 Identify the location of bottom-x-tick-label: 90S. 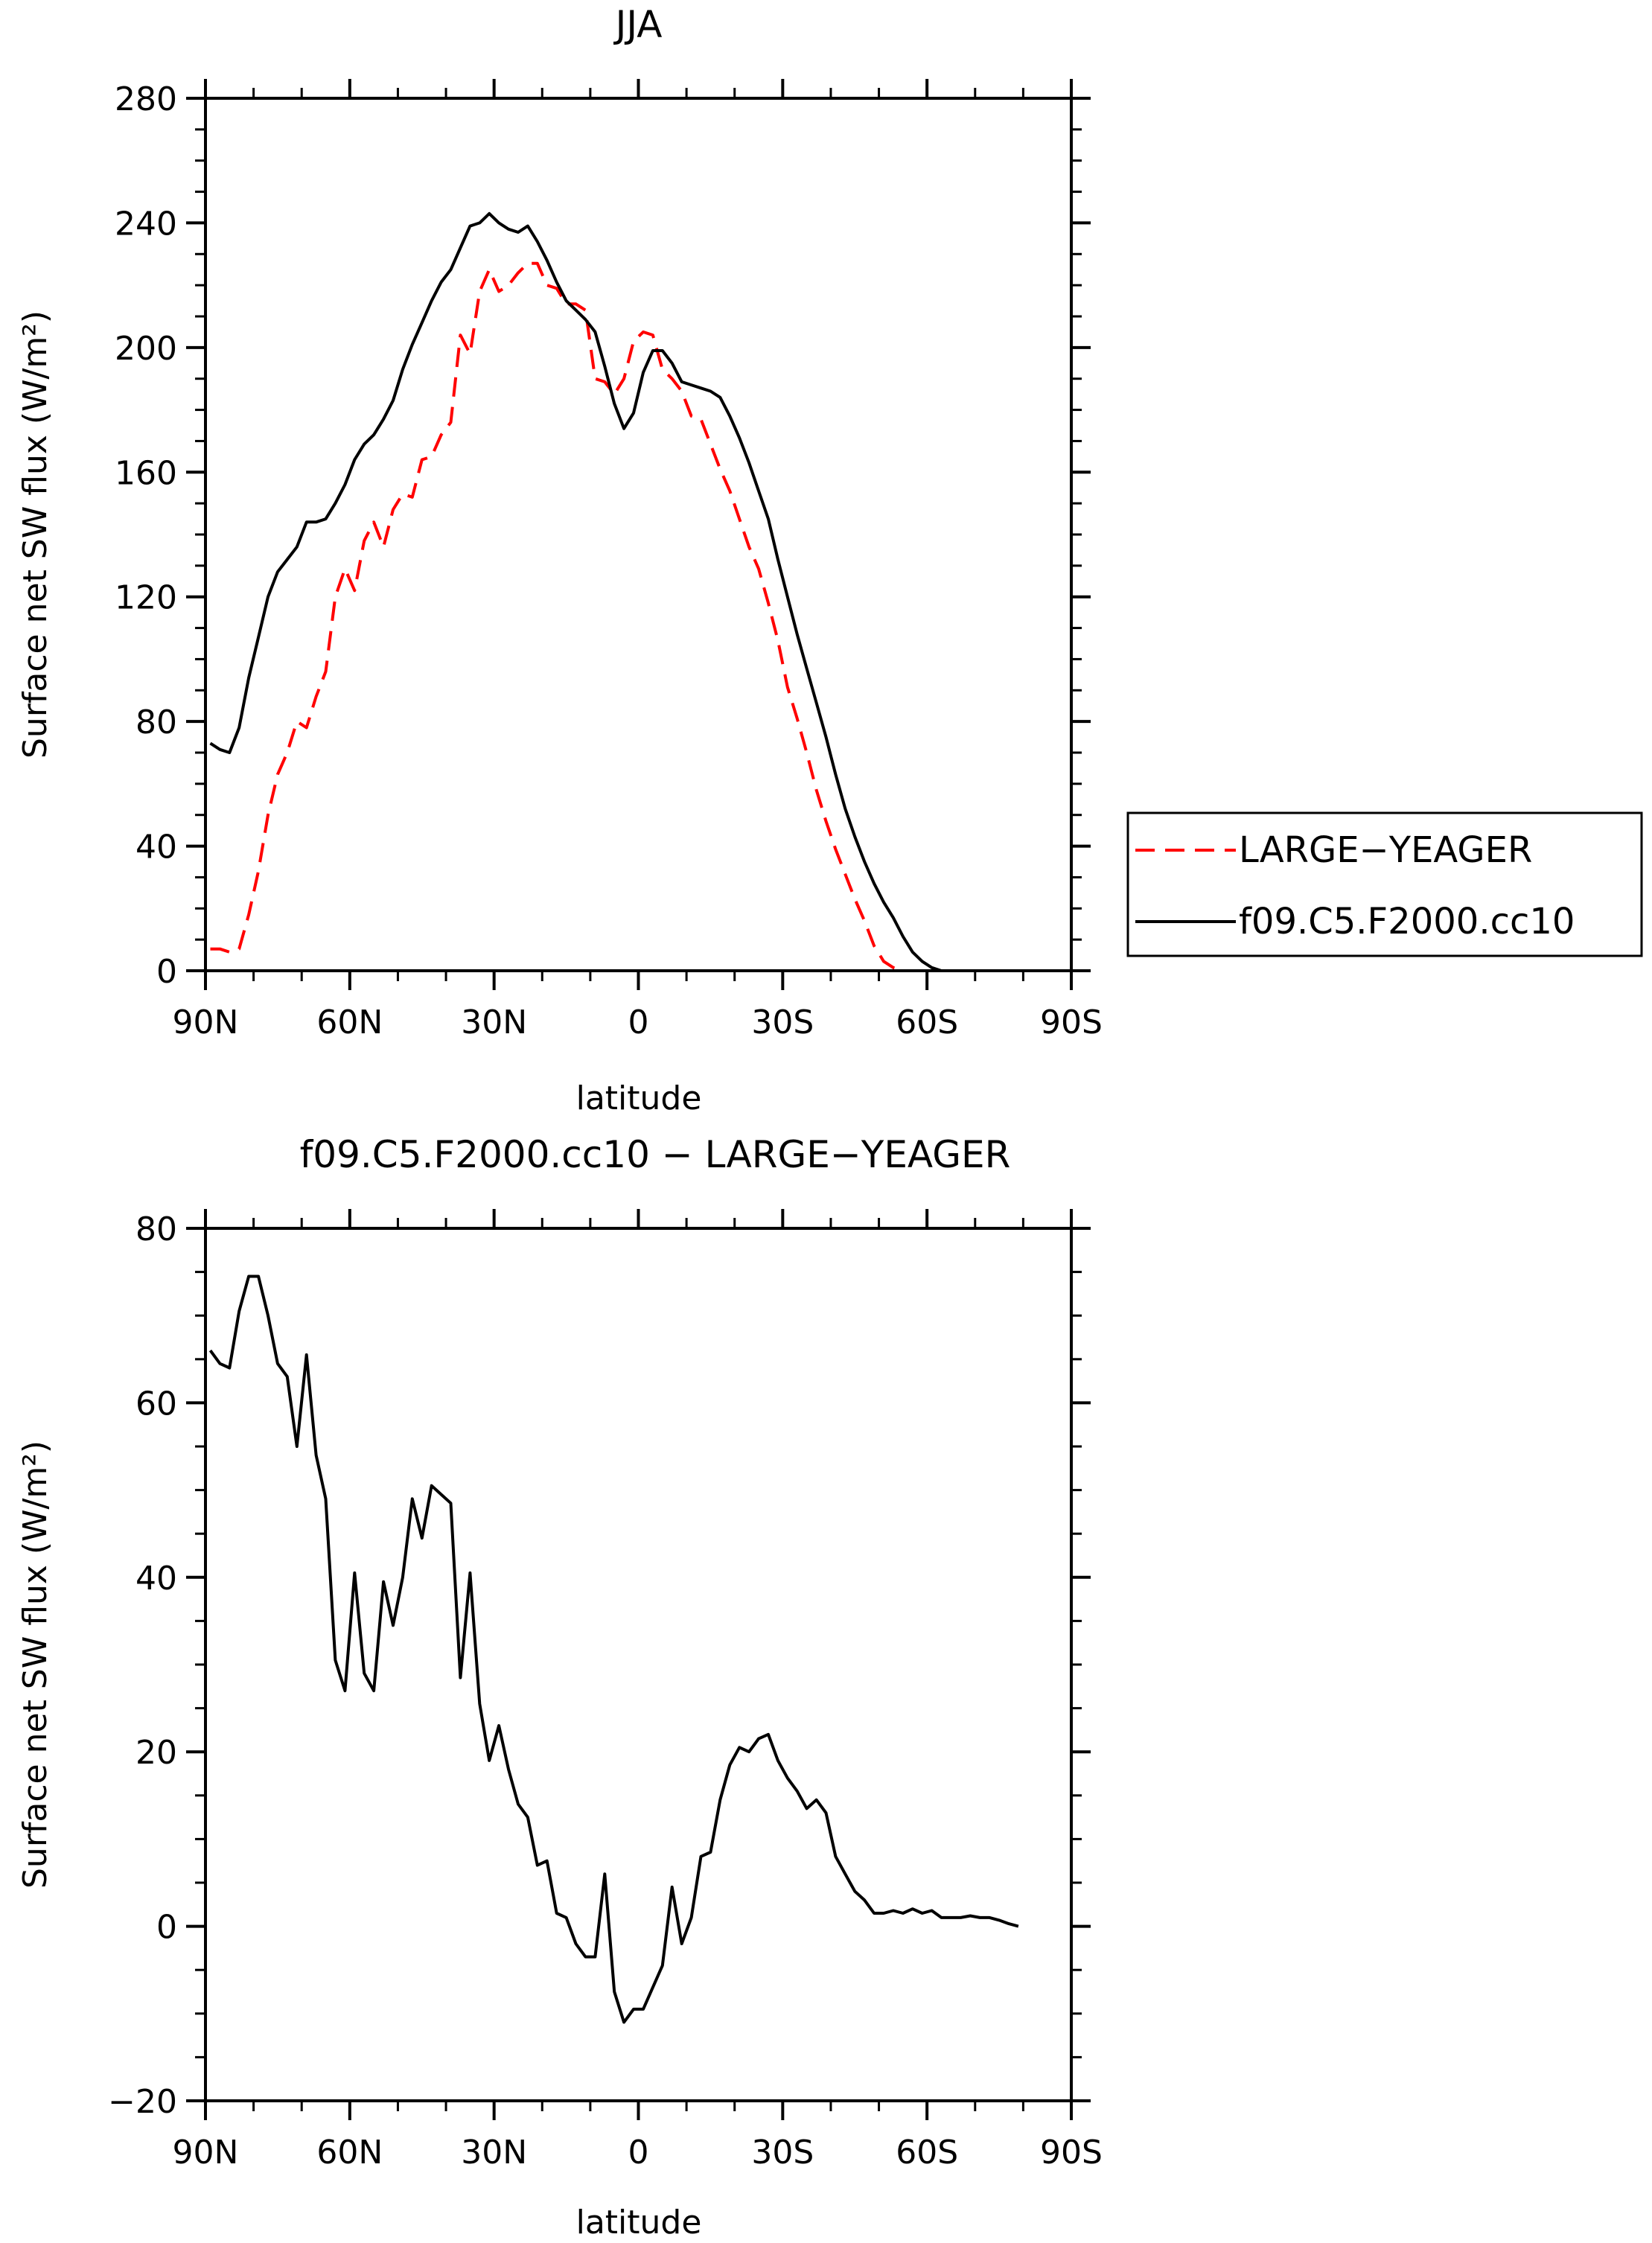
(1071, 2153).